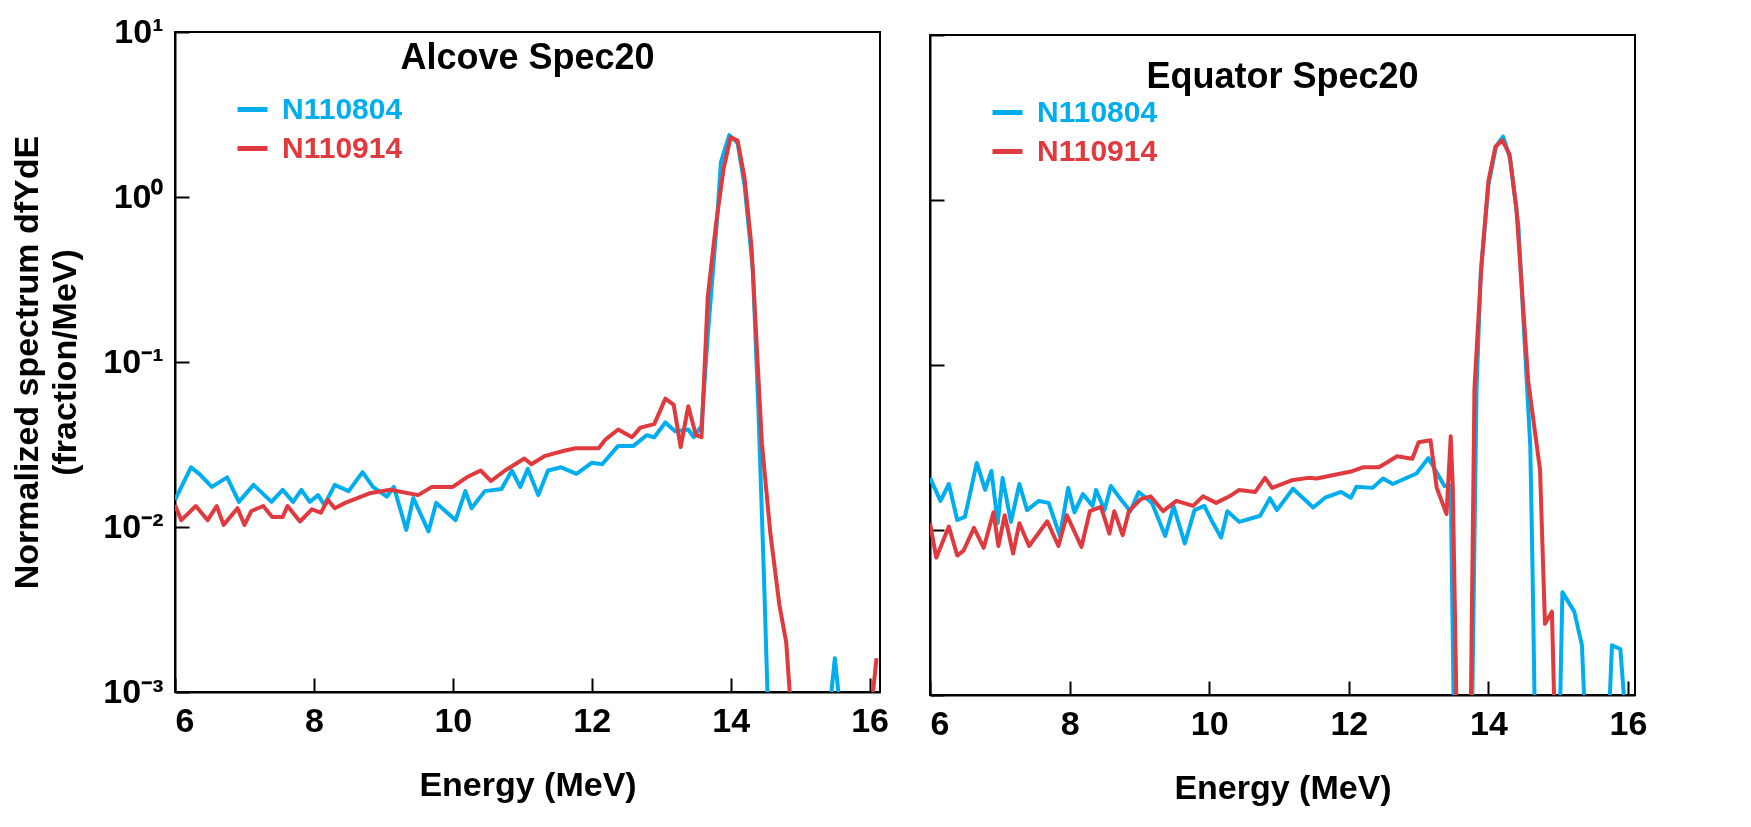 The width and height of the screenshot is (1751, 827). Describe the element at coordinates (139, 30) in the screenshot. I see `y-tick-label: 10¹` at that location.